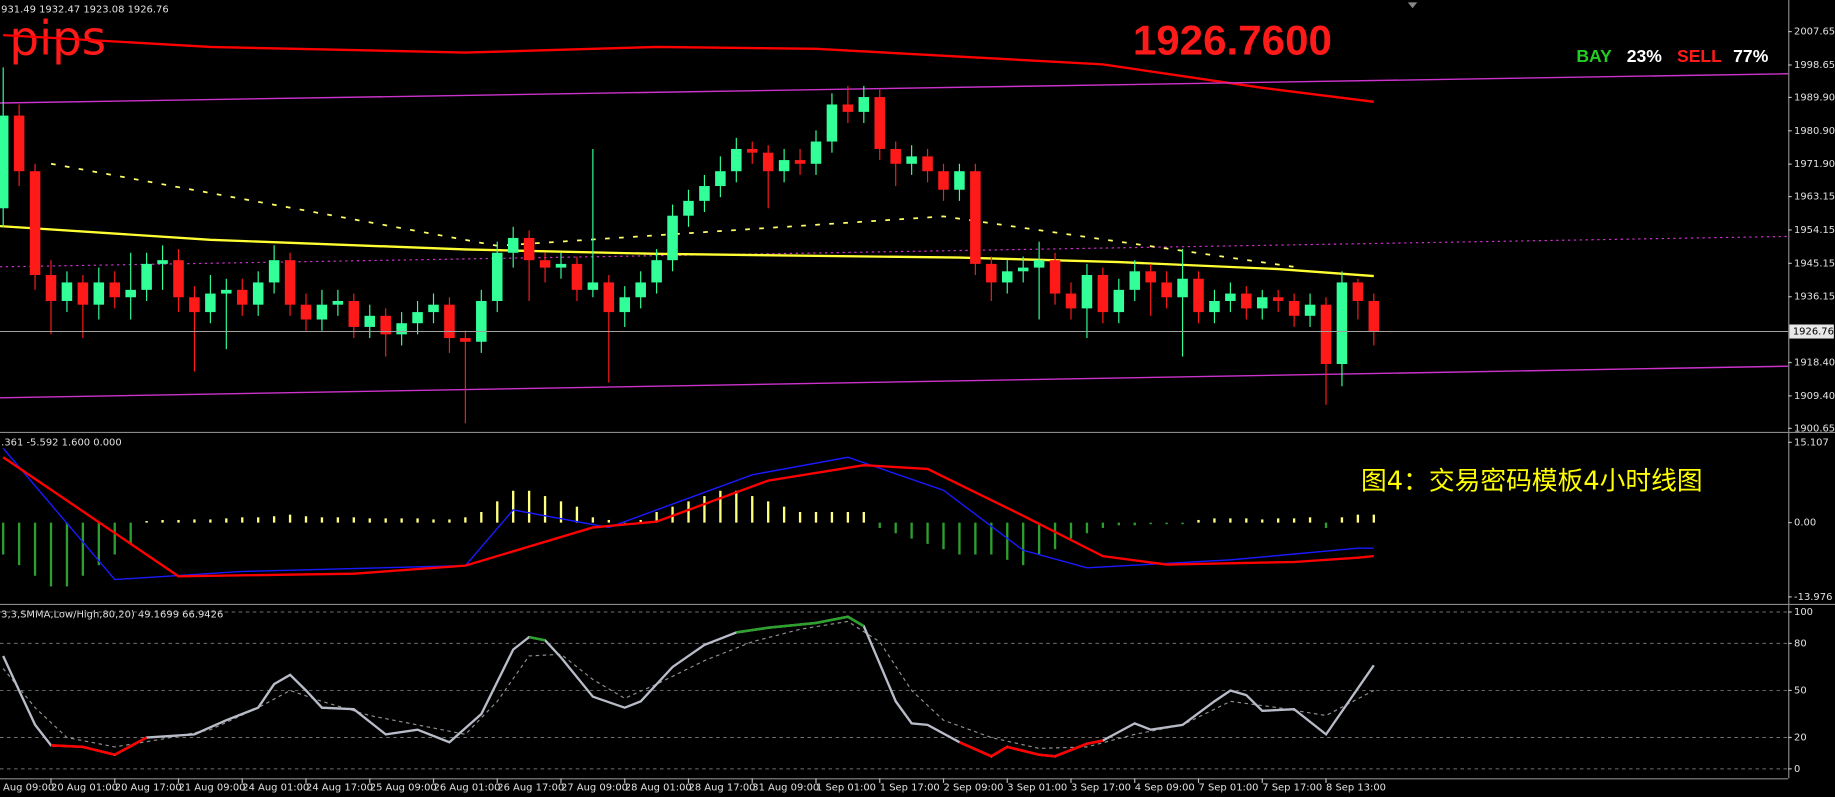 The image size is (1835, 797). I want to click on x-tick-label: 26 Aug 17:00, so click(530, 788).